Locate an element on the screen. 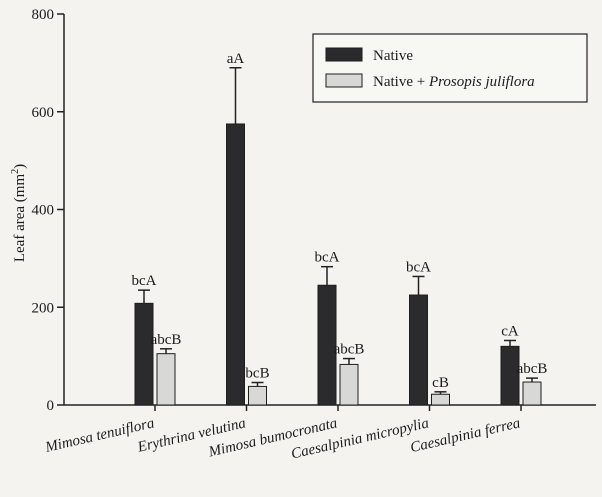 This screenshot has height=497, width=602. legend-label-text: Native + is located at coordinates (401, 82).